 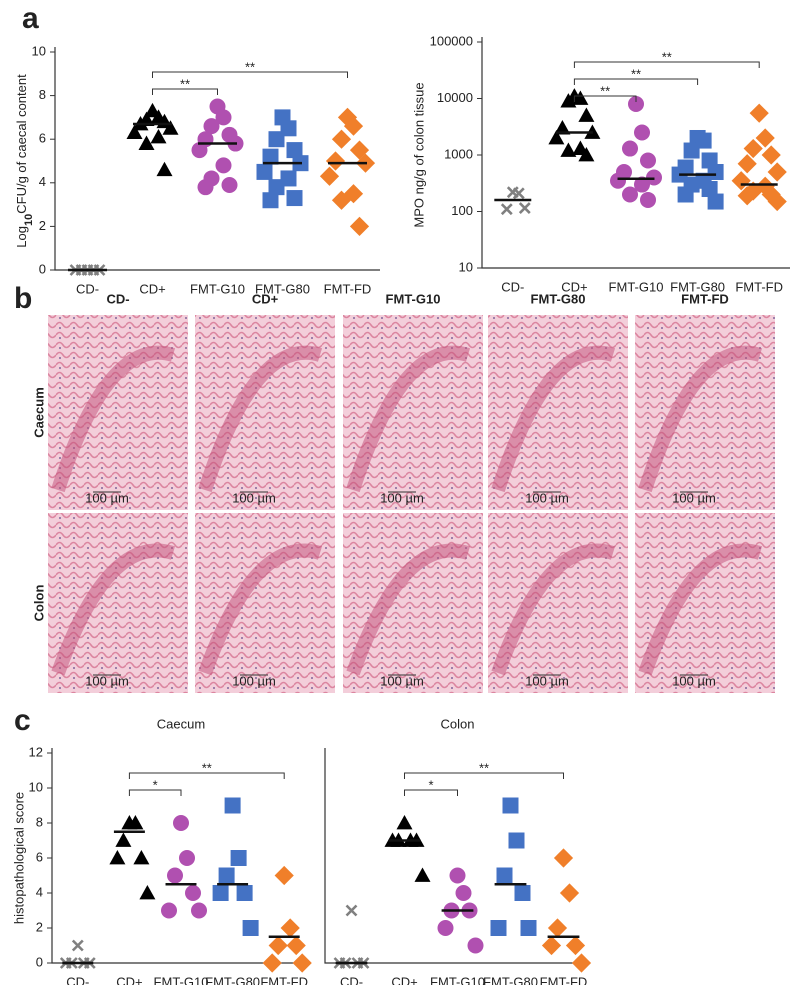 What do you see at coordinates (38, 412) in the screenshot?
I see `row-label: Caecum` at bounding box center [38, 412].